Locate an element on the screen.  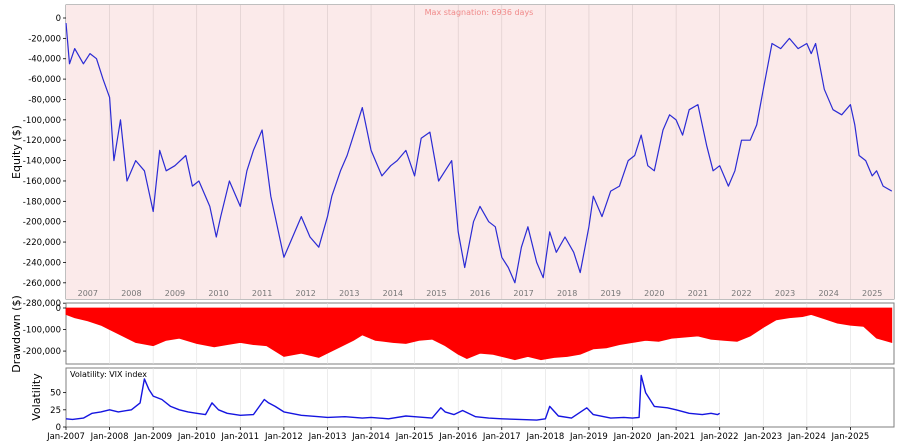
year-label: 2020 is located at coordinates (654, 293).